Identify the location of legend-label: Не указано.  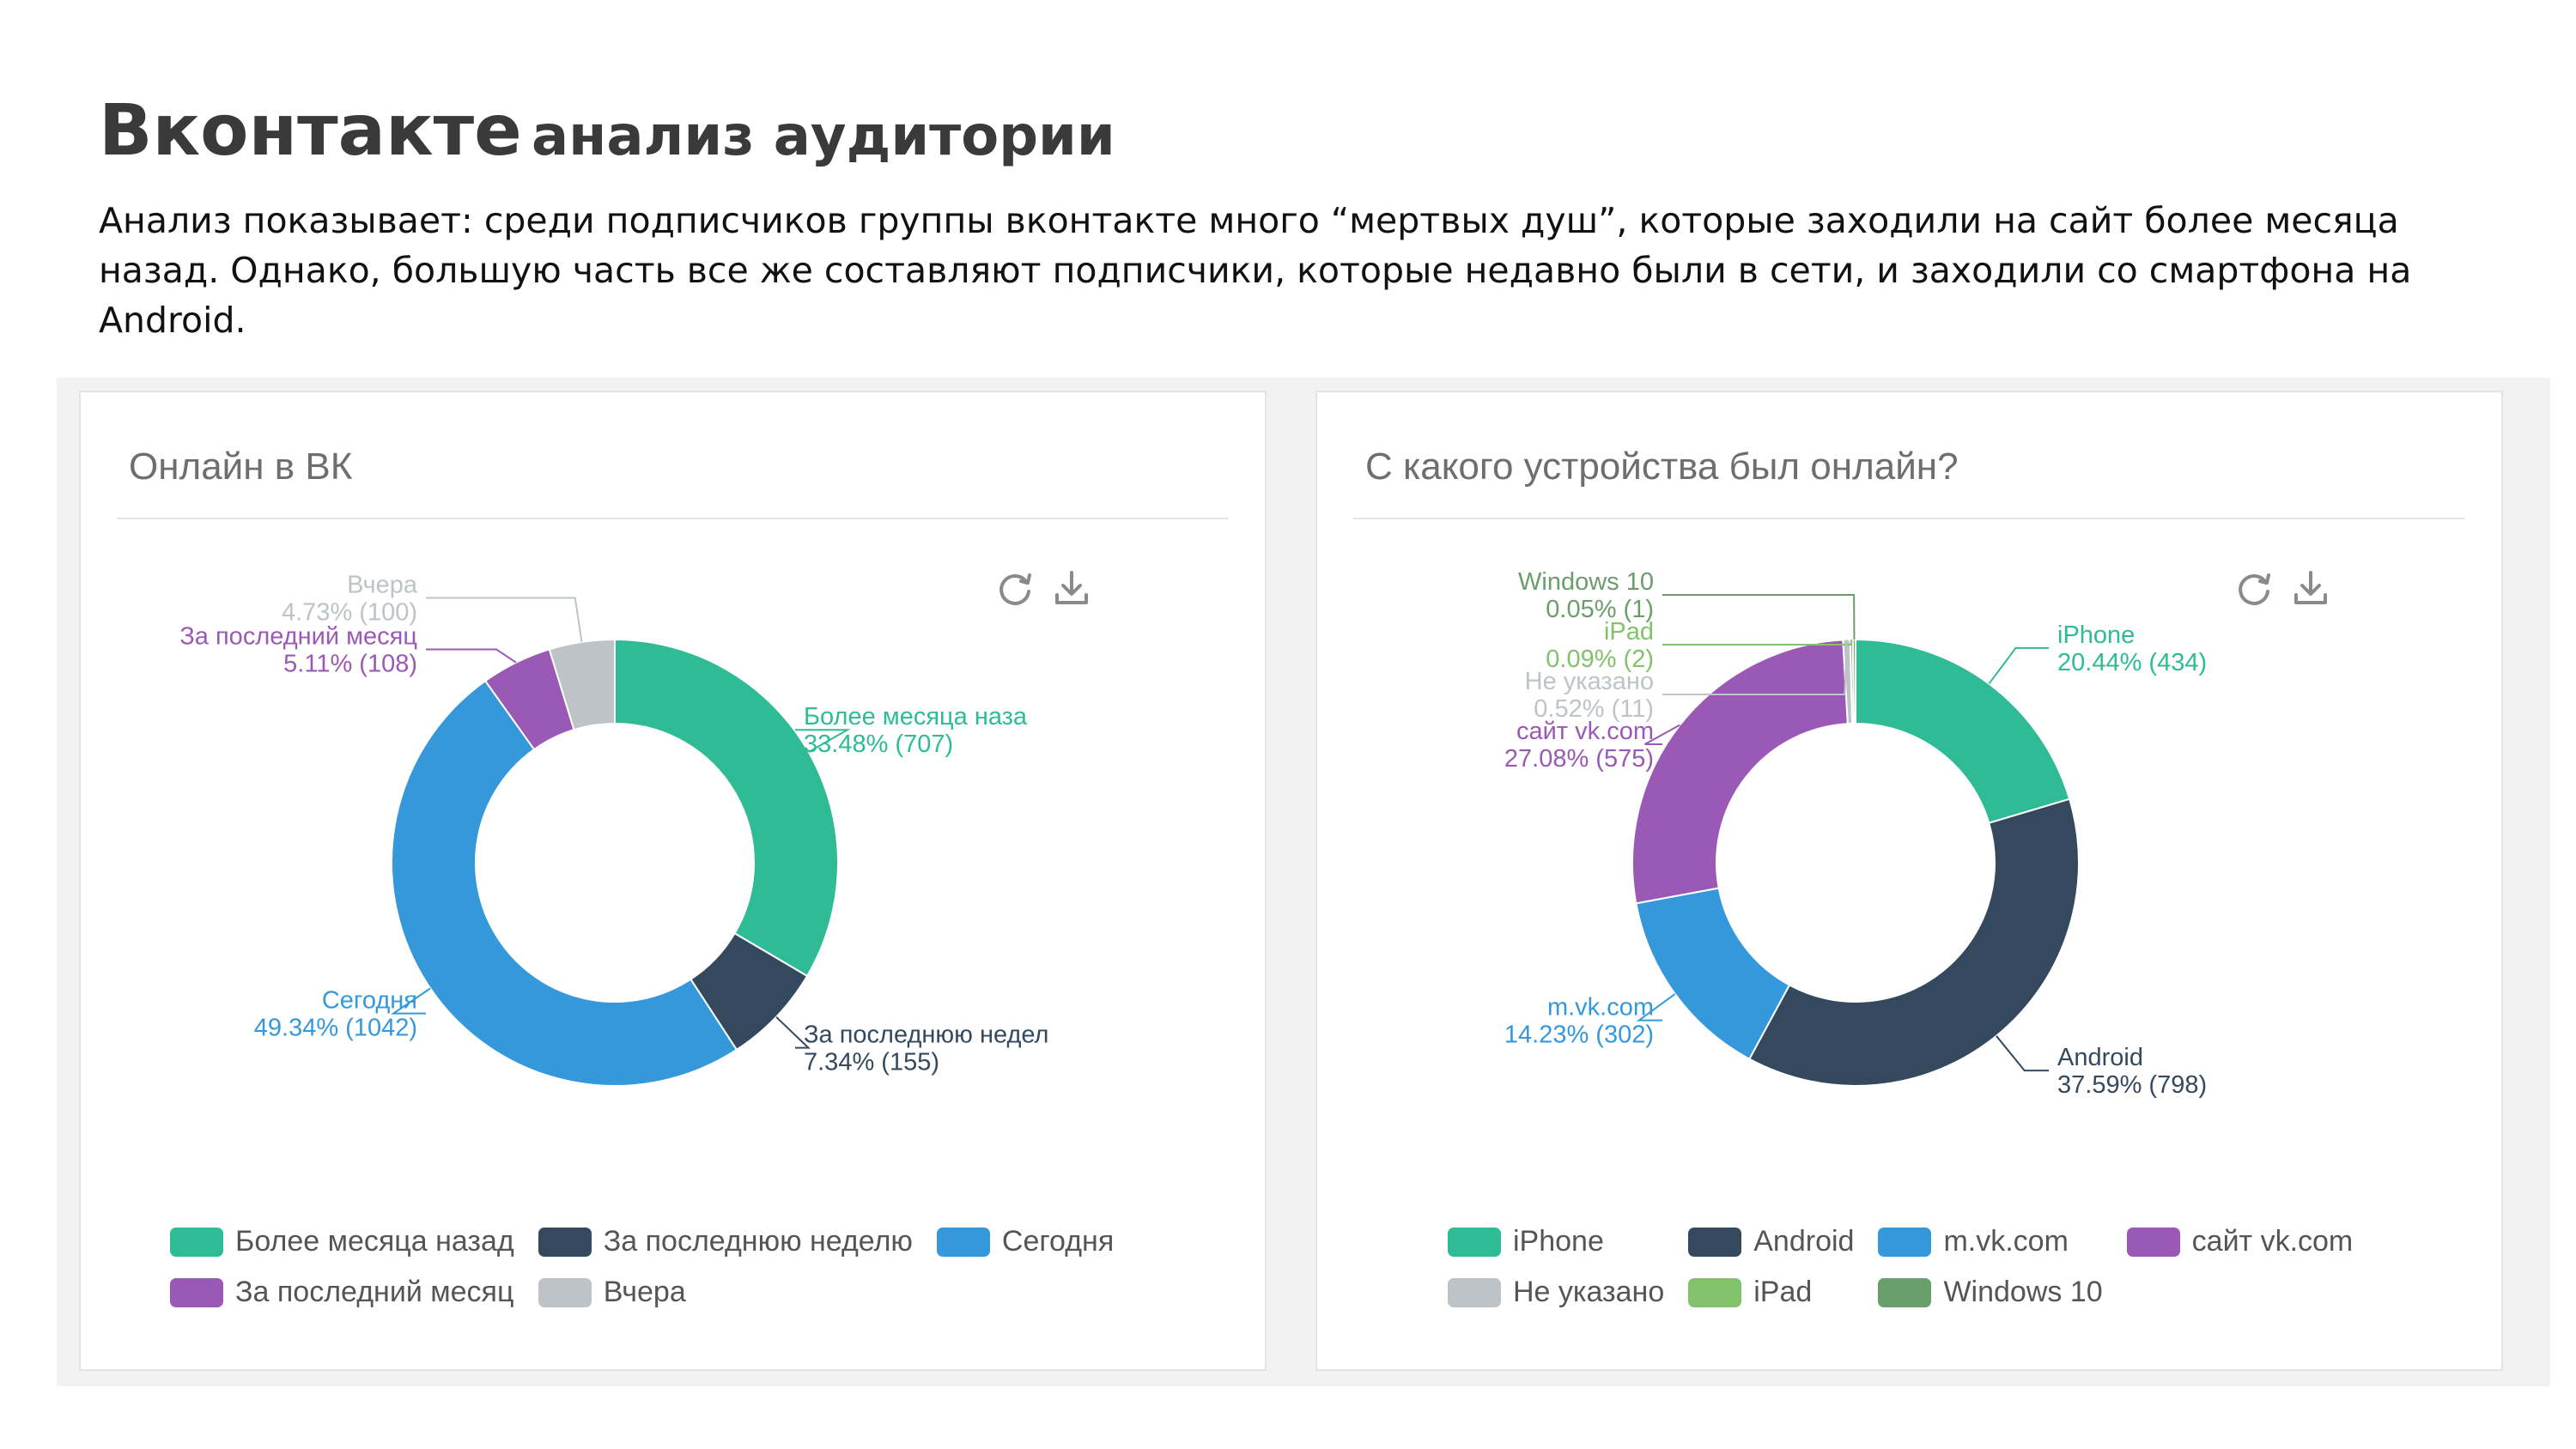
(1589, 1292).